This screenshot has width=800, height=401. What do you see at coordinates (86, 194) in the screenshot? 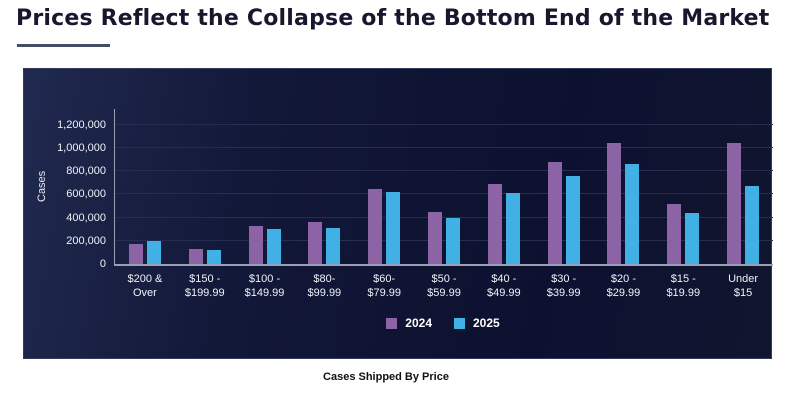
I see `y-axis-tick-label: 600,000` at bounding box center [86, 194].